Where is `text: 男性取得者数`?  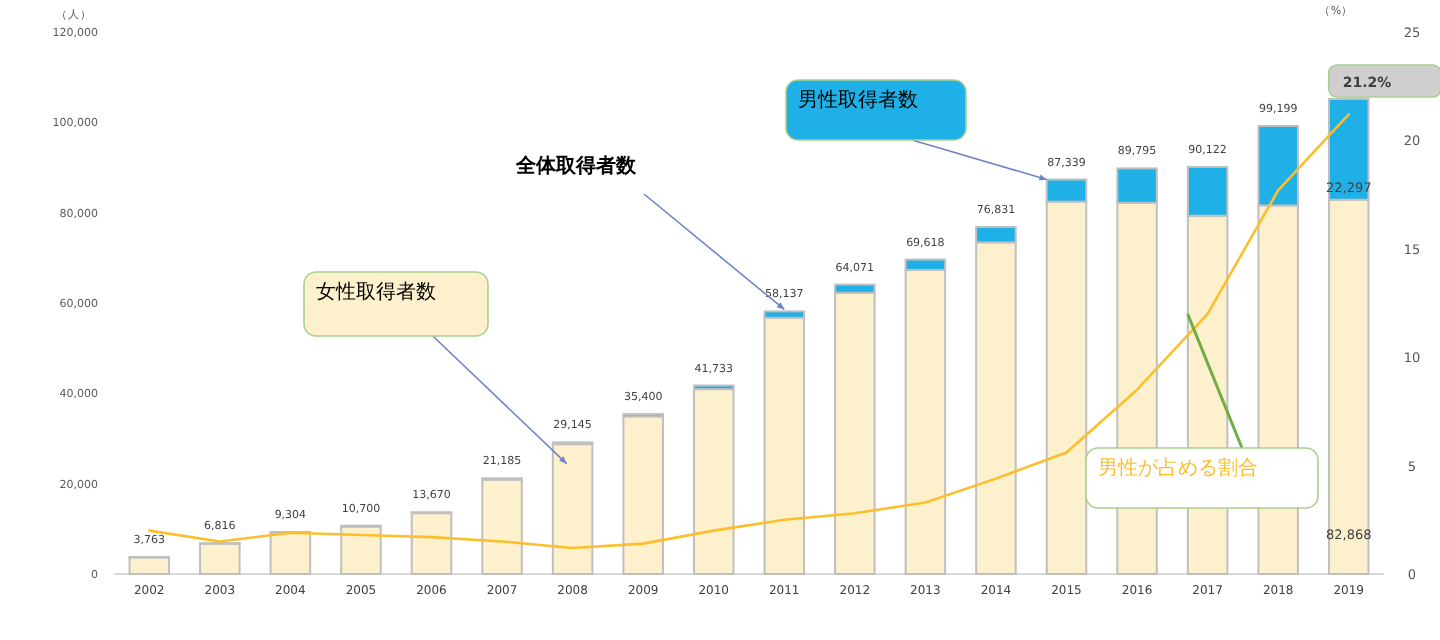 text: 男性取得者数 is located at coordinates (858, 100).